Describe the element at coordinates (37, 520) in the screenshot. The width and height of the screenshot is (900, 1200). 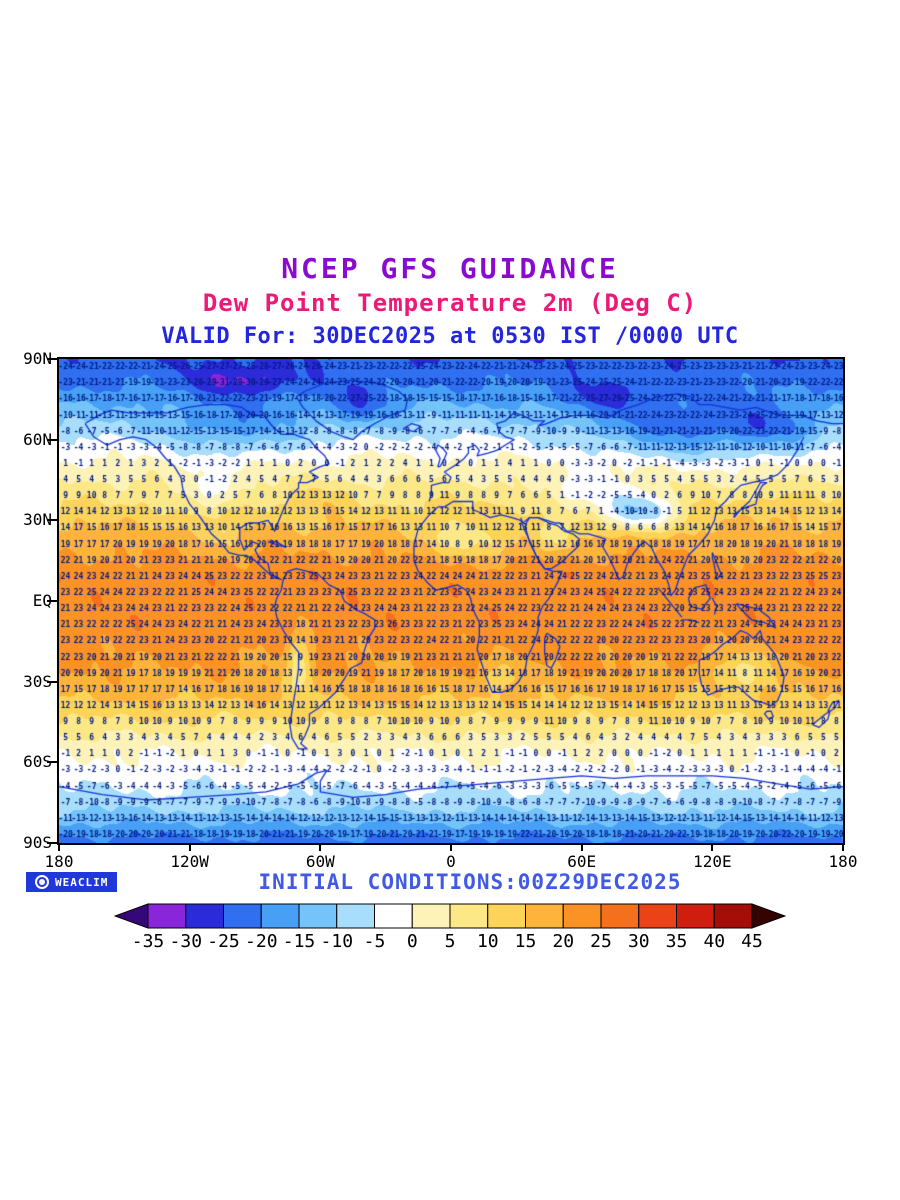
I see `latitude-axis-label: 30N` at that location.